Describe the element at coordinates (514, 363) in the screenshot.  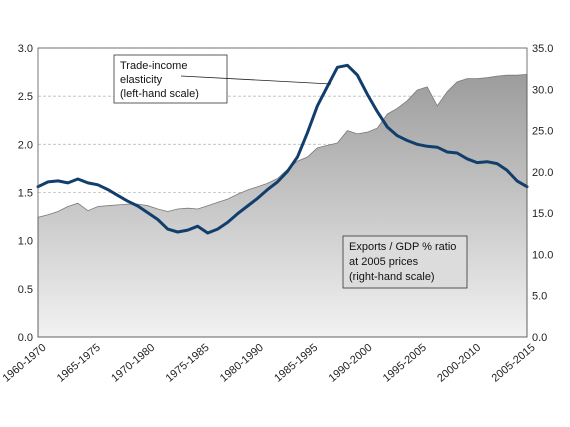
I see `x-tick-label-9: 2005-2015` at that location.